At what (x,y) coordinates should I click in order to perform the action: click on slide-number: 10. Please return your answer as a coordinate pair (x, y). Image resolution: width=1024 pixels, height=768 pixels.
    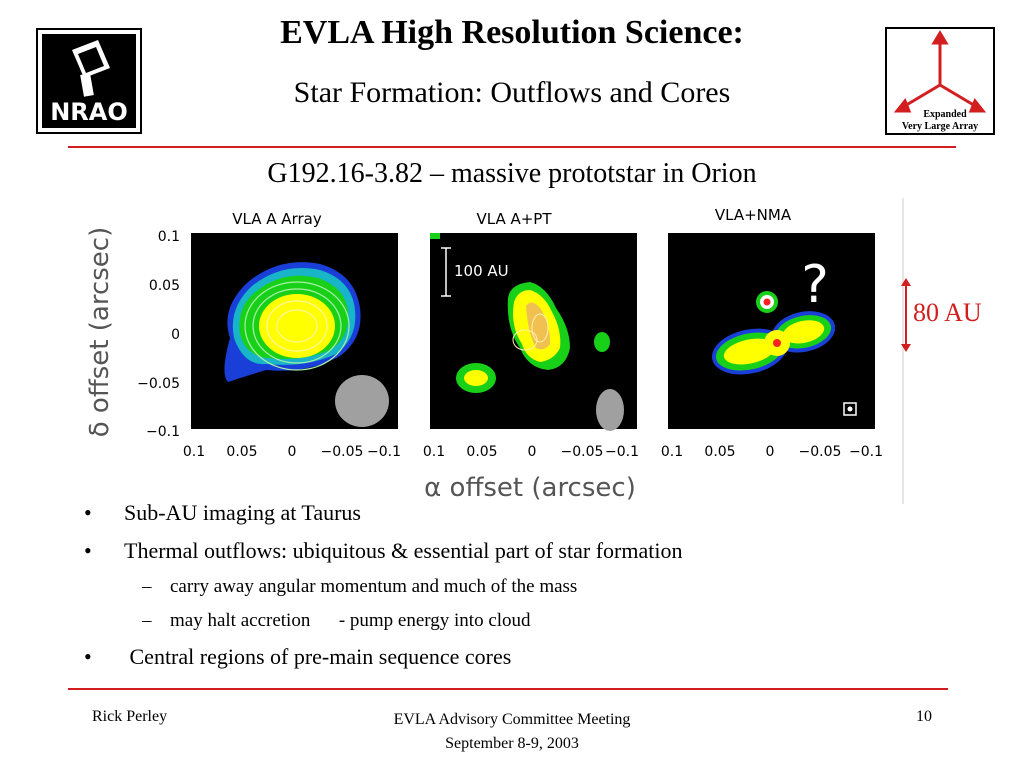
    Looking at the image, I should click on (924, 716).